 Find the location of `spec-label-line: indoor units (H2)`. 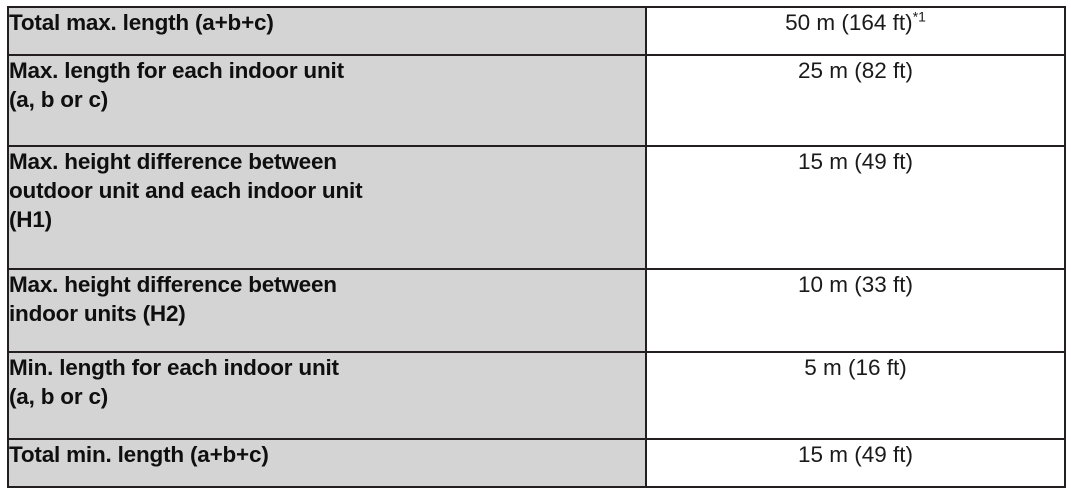

spec-label-line: indoor units (H2) is located at coordinates (97, 313).